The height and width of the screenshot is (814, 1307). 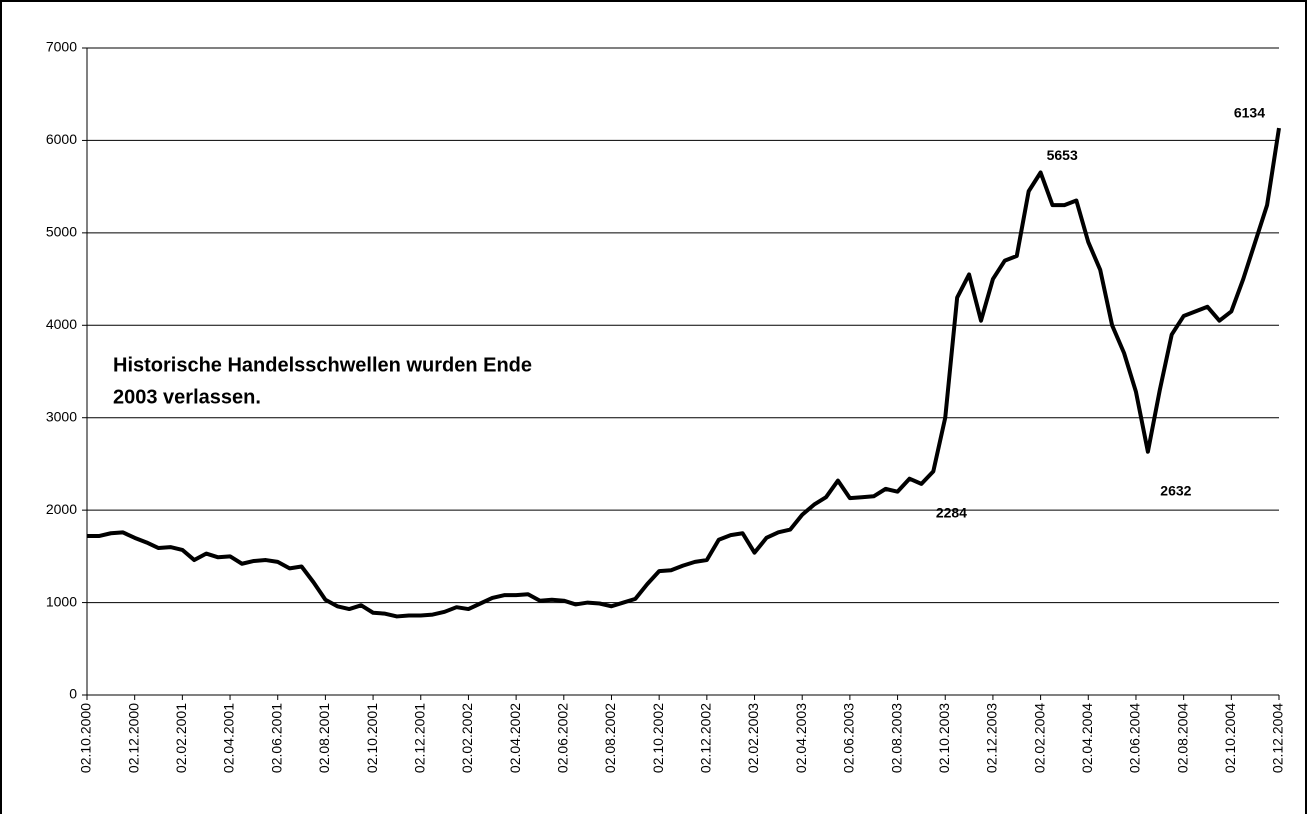 What do you see at coordinates (372, 738) in the screenshot?
I see `x-tick-label: 02.10.2001` at bounding box center [372, 738].